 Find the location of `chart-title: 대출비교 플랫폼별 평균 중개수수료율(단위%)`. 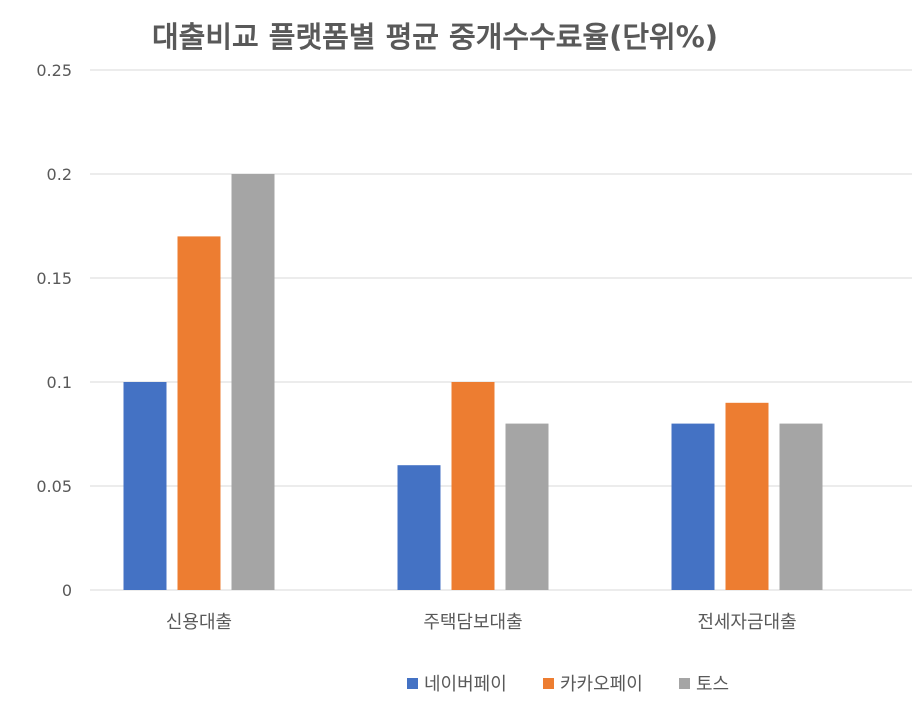

chart-title: 대출비교 플랫폼별 평균 중개수수료율(단위%) is located at coordinates (435, 37).